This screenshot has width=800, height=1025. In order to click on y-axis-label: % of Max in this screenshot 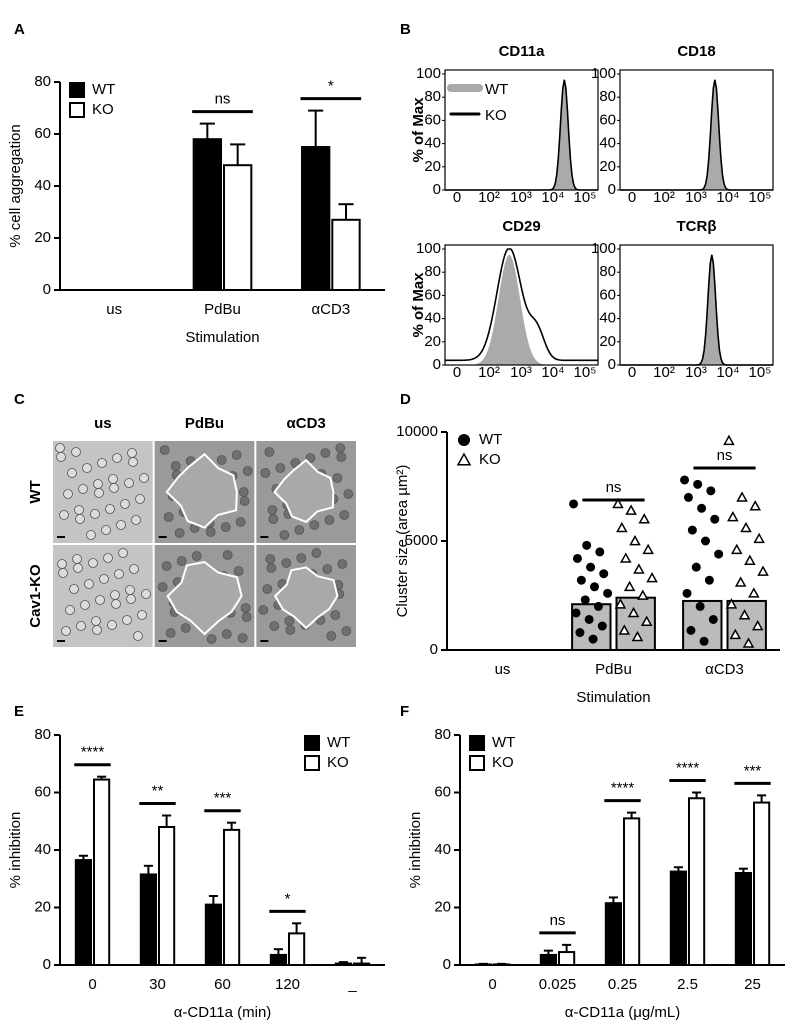, I will do `click(418, 305)`.